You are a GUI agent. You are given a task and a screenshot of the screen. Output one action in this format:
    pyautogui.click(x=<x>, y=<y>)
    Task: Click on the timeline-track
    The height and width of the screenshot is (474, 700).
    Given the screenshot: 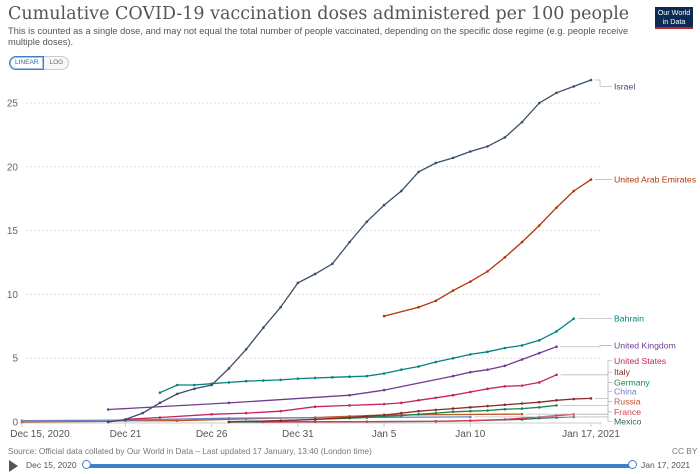 What is the action you would take?
    pyautogui.click(x=359, y=466)
    